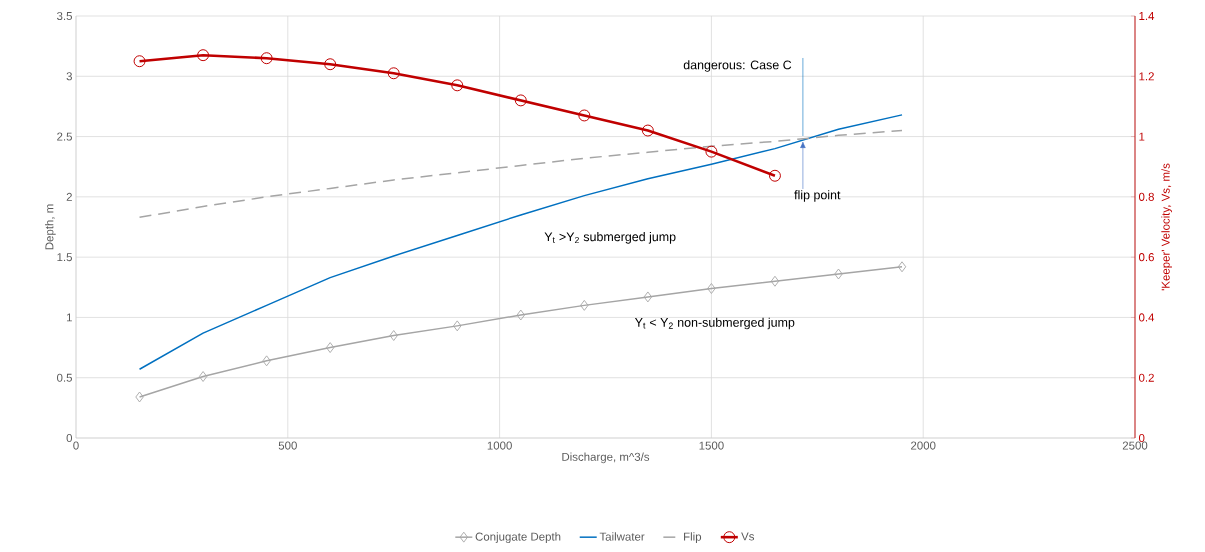 The width and height of the screenshot is (1205, 552). Describe the element at coordinates (1146, 196) in the screenshot. I see `y2-tick-label: 0.8` at that location.